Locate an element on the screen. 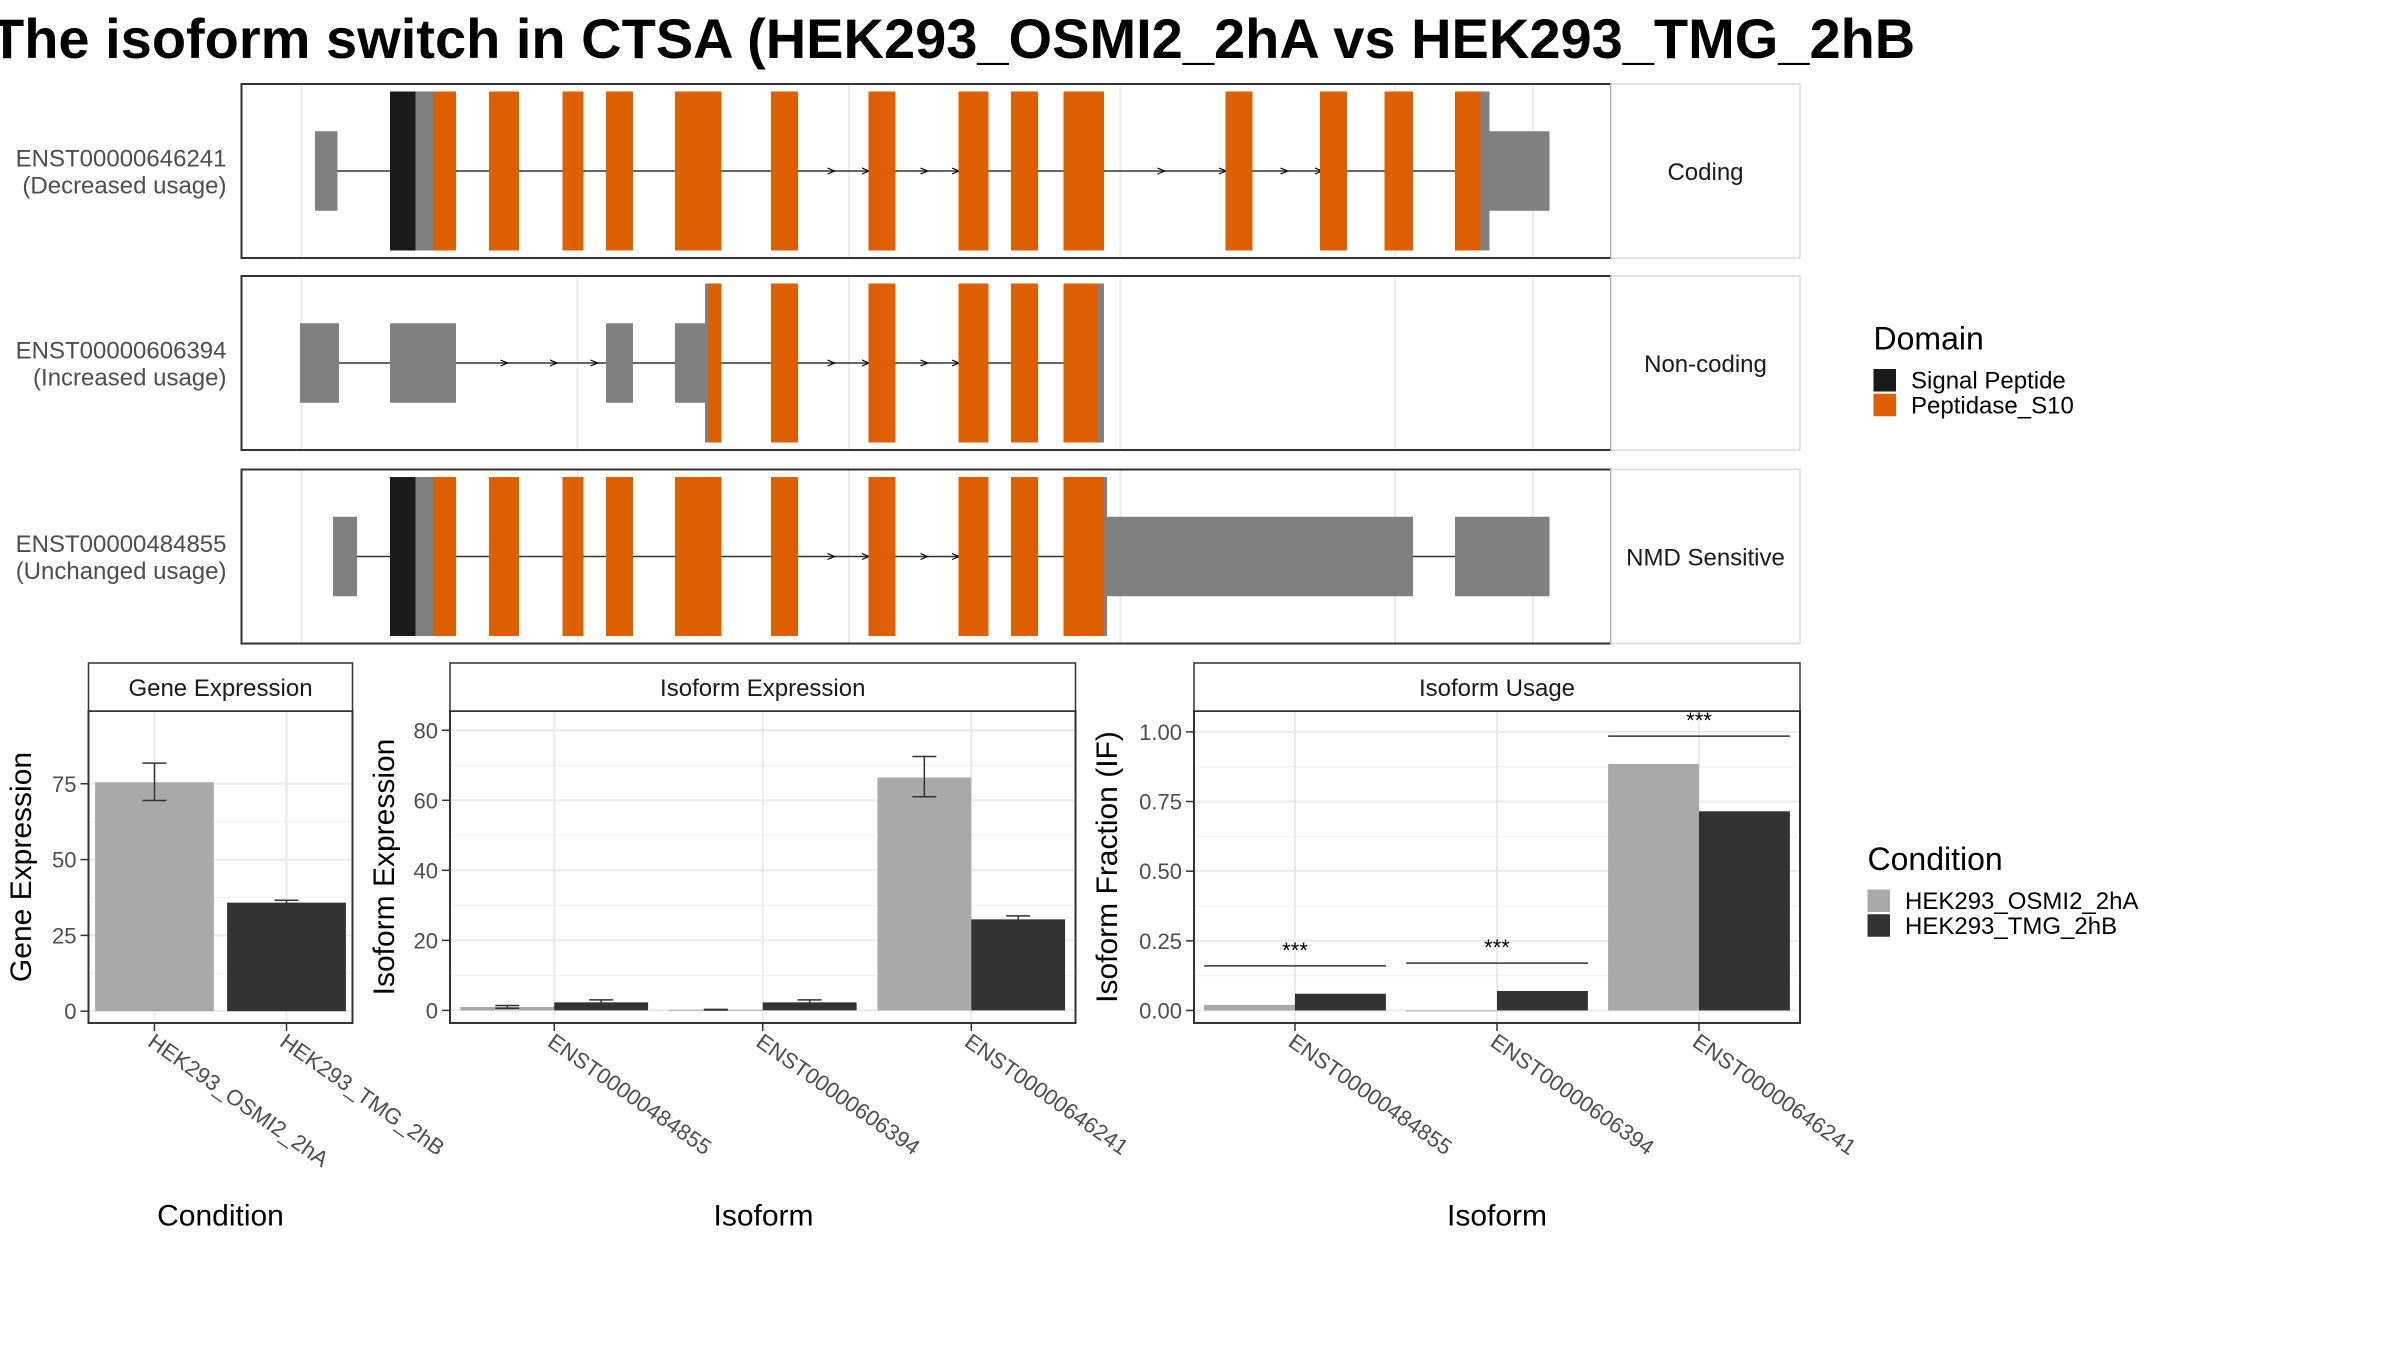  y-tick-label: 0 is located at coordinates (70, 1011).